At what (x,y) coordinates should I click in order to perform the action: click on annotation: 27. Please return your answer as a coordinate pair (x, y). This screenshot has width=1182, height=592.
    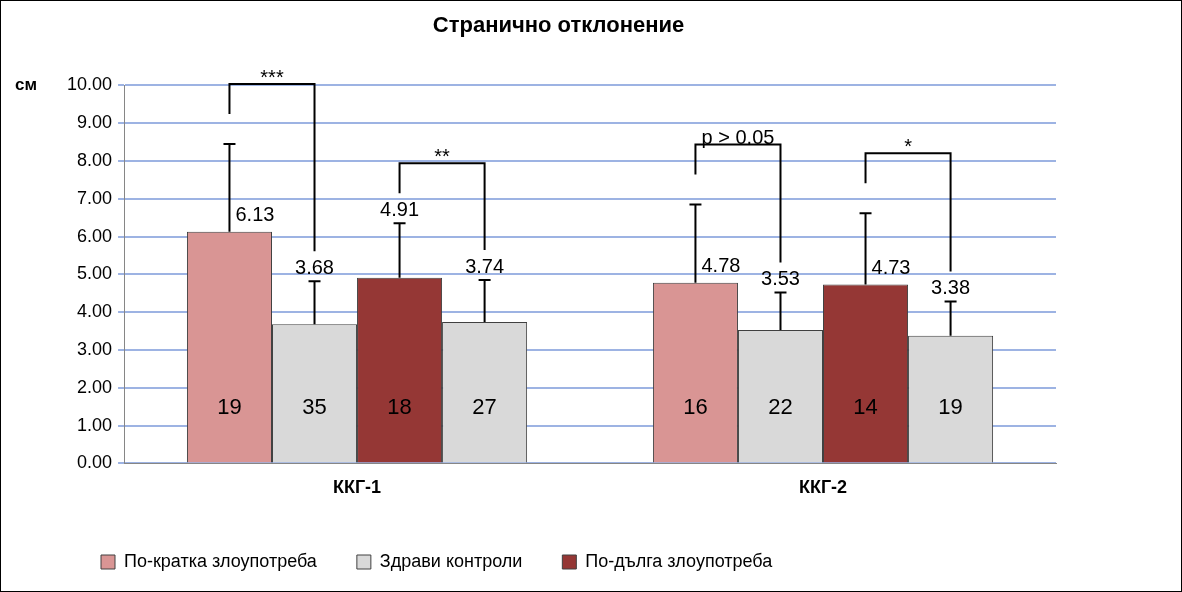
    Looking at the image, I should click on (484, 407).